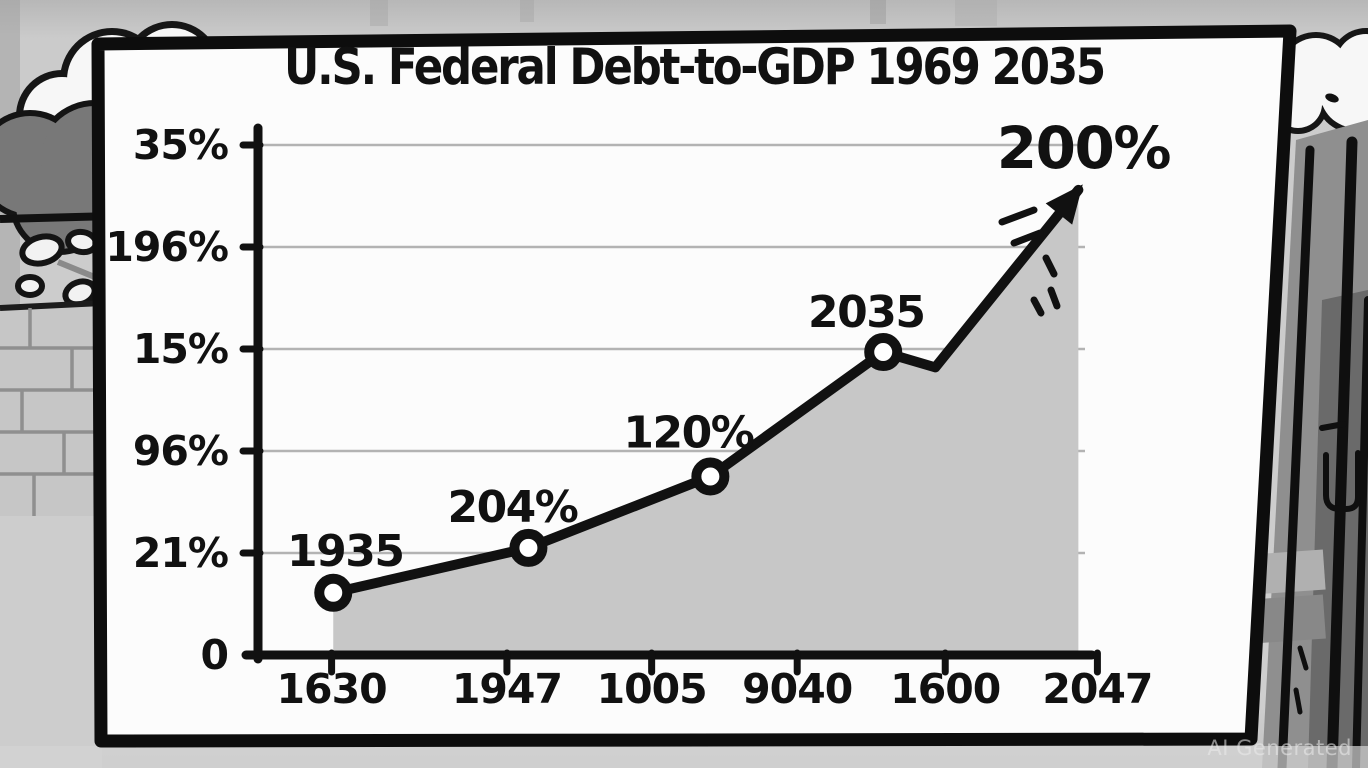 The image size is (1368, 768). Describe the element at coordinates (1279, 748) in the screenshot. I see `ai-generated-watermark: AI Generated` at that location.